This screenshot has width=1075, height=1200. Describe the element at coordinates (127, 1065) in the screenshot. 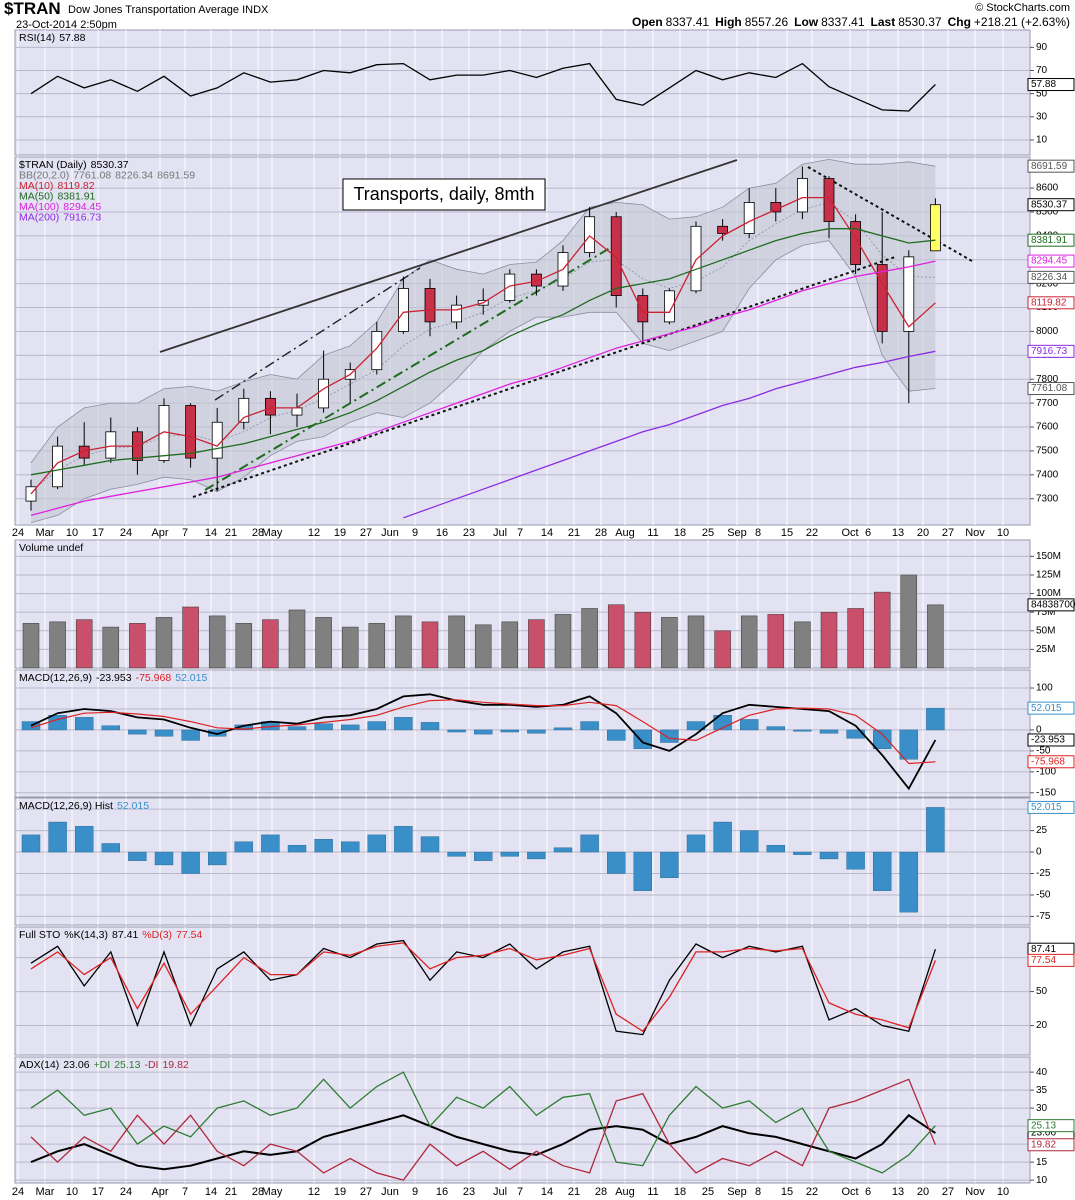

I see `legend-text: 25.13` at that location.